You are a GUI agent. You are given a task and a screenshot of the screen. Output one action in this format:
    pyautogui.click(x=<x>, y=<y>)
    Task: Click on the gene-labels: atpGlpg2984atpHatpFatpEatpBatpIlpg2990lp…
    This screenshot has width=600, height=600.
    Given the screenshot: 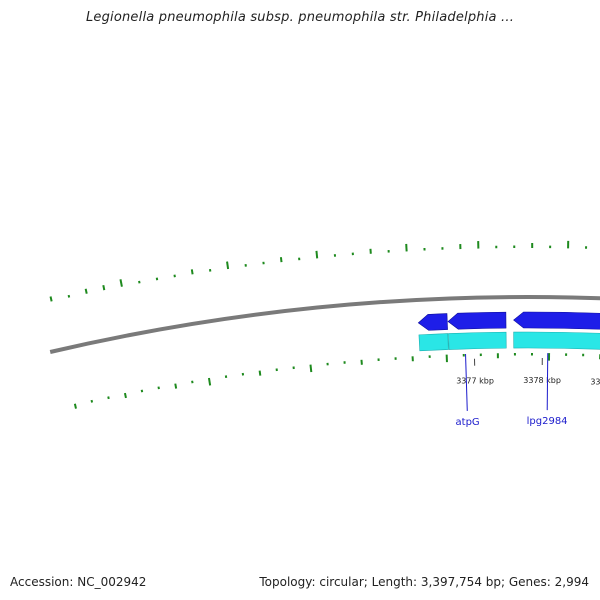 What is the action you would take?
    pyautogui.click(x=528, y=405)
    